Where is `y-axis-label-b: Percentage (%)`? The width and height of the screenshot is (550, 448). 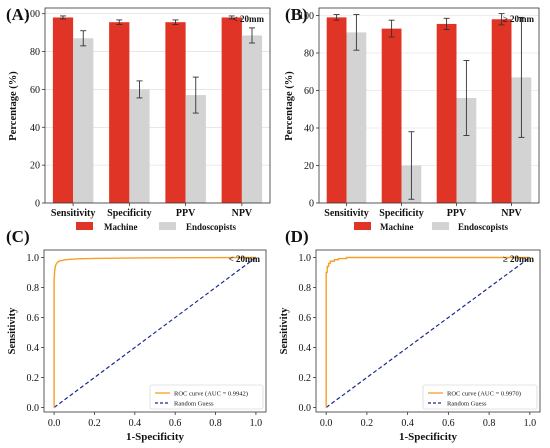 y-axis-label-b: Percentage (%) is located at coordinates (289, 106).